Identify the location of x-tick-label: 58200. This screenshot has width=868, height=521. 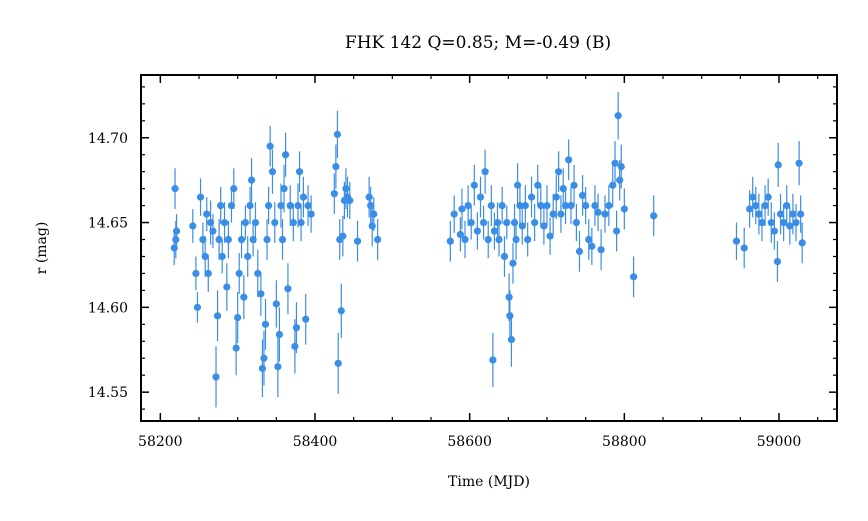
(160, 442).